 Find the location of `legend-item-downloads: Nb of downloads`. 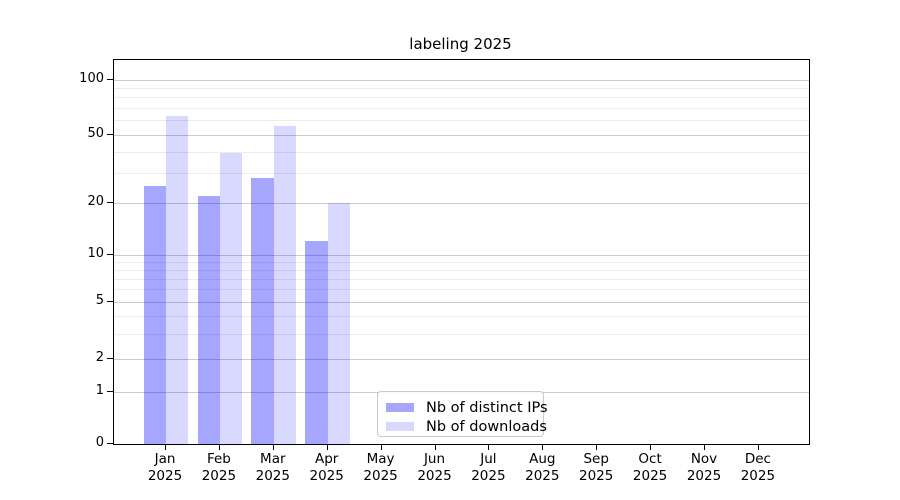

legend-item-downloads: Nb of downloads is located at coordinates (466, 426).